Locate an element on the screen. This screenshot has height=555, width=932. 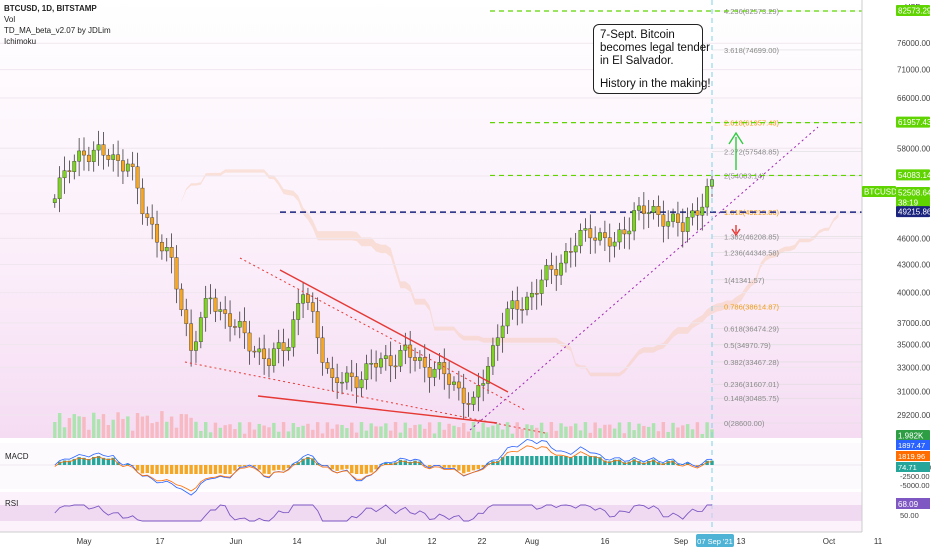
legend-symbol: BTCUSD, 1D, BITSTAMP is located at coordinates (57, 8).